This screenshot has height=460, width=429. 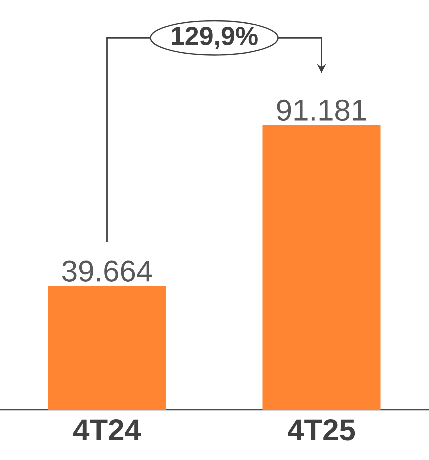 I want to click on x-tick-label: 4T24, so click(x=108, y=430).